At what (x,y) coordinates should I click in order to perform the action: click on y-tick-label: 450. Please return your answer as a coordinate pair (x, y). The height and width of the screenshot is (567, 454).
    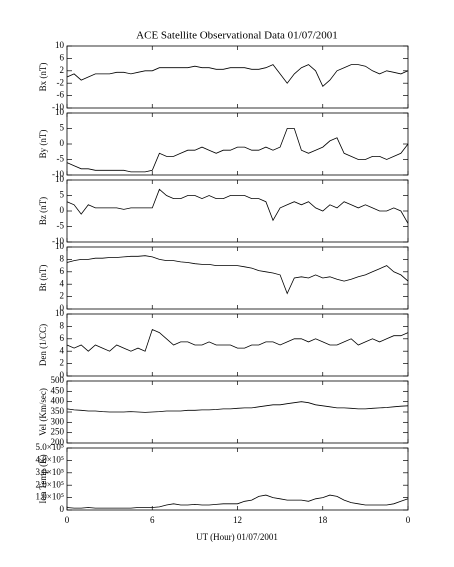
    Looking at the image, I should click on (58, 390).